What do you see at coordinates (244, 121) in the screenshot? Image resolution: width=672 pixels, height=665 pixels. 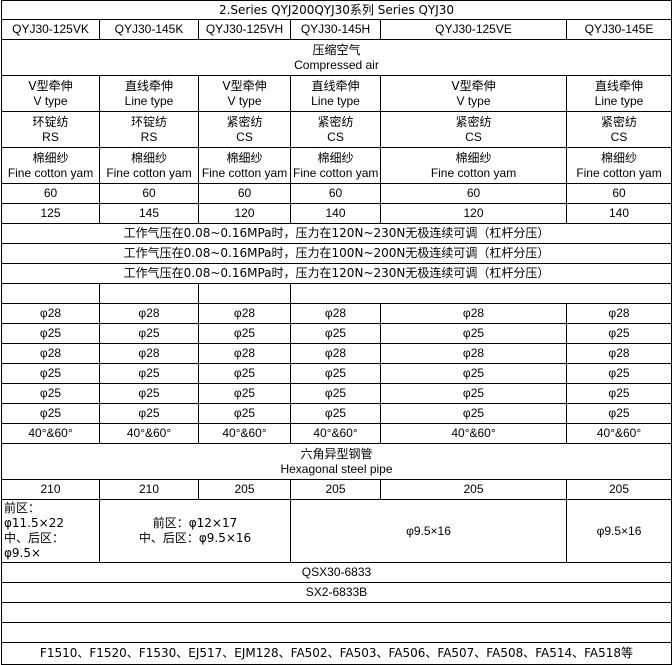 I see `spinning-type-cn-3: 紧密纺` at bounding box center [244, 121].